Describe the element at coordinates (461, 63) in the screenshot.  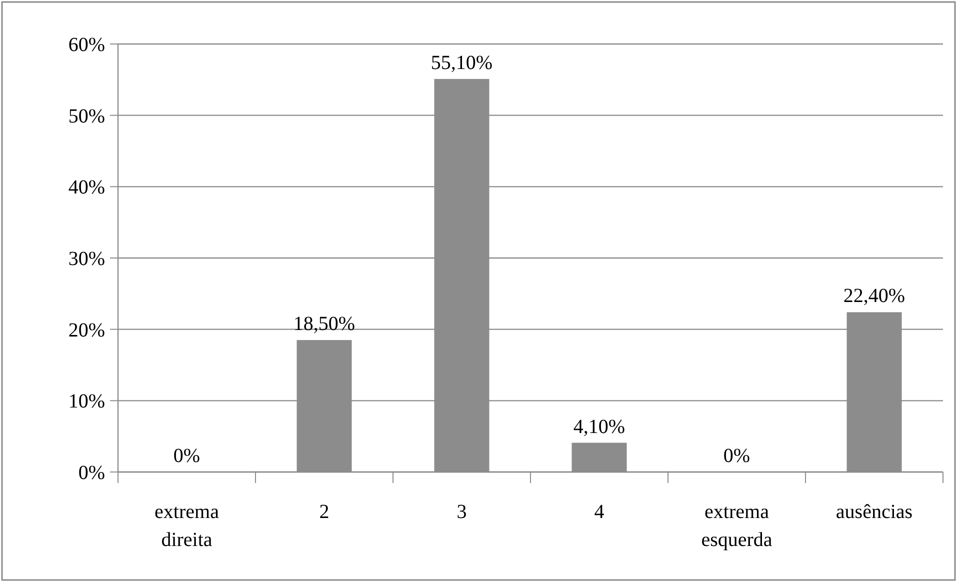
I see `data-label: 55,10%` at that location.